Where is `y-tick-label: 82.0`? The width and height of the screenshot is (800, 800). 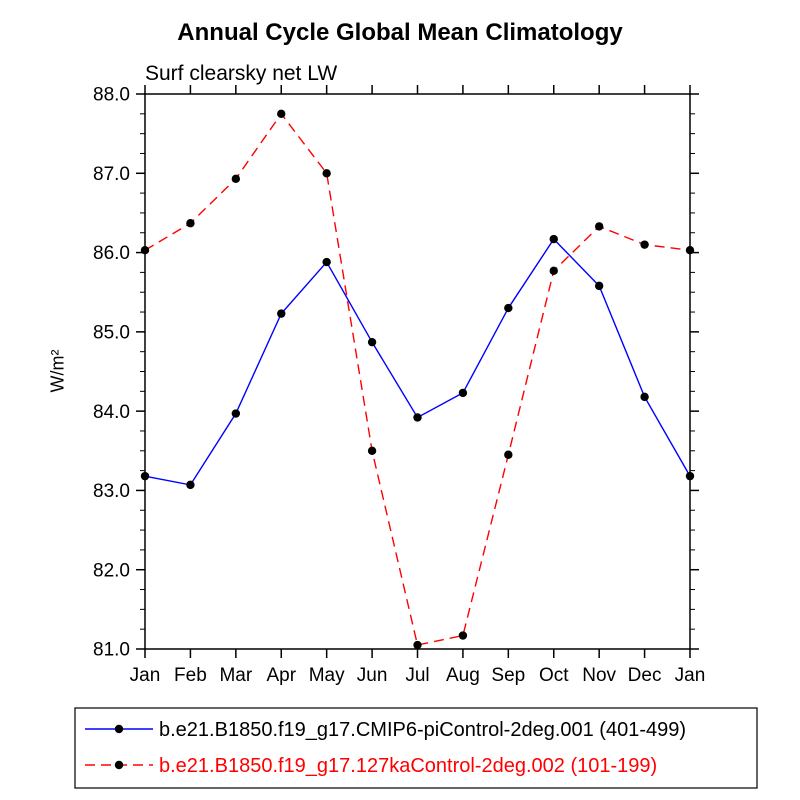 y-tick-label: 82.0 is located at coordinates (111, 570).